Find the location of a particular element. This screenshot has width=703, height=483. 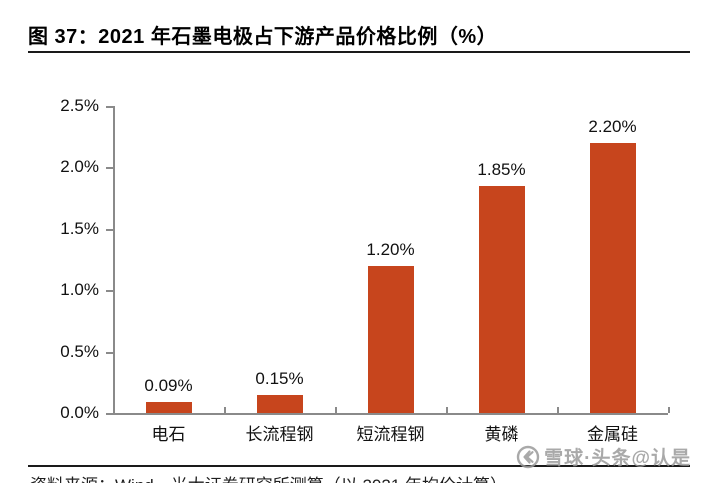

bar-value-label: 0.09% is located at coordinates (168, 385).